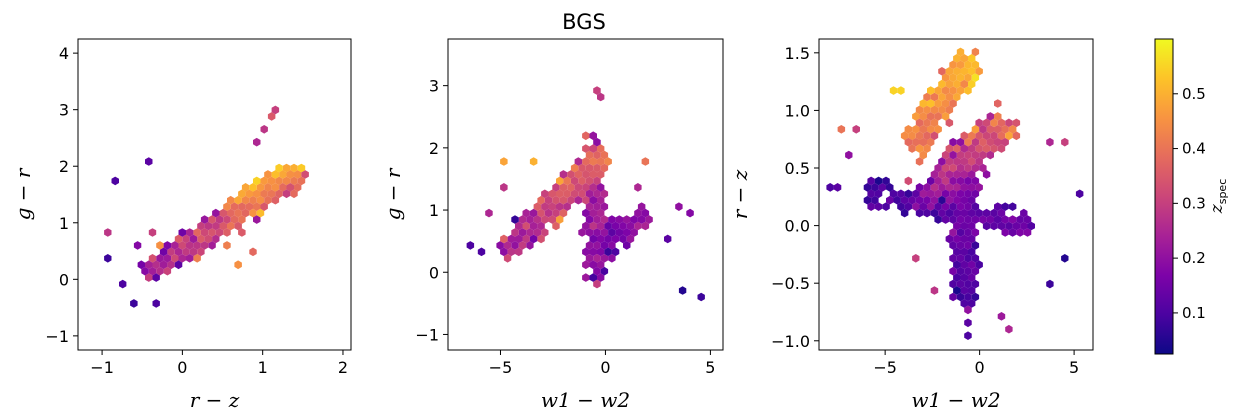 The image size is (1245, 419). I want to click on colorbar-tick-label: 0.1, so click(1194, 313).